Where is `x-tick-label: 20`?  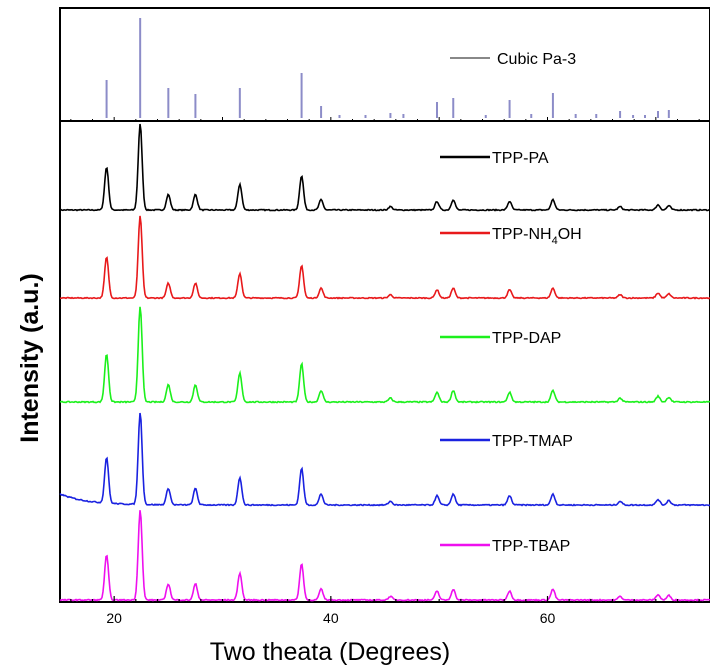
x-tick-label: 20 is located at coordinates (114, 618).